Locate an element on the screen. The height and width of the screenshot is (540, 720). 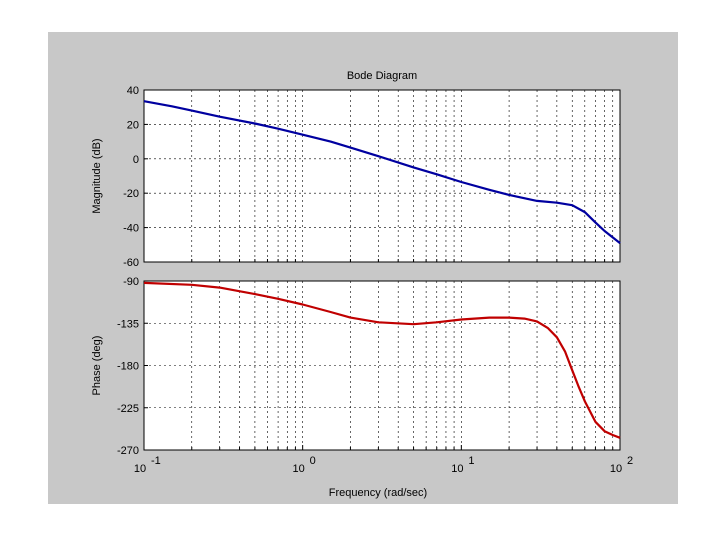
y-tick-label: -20 is located at coordinates (131, 194).